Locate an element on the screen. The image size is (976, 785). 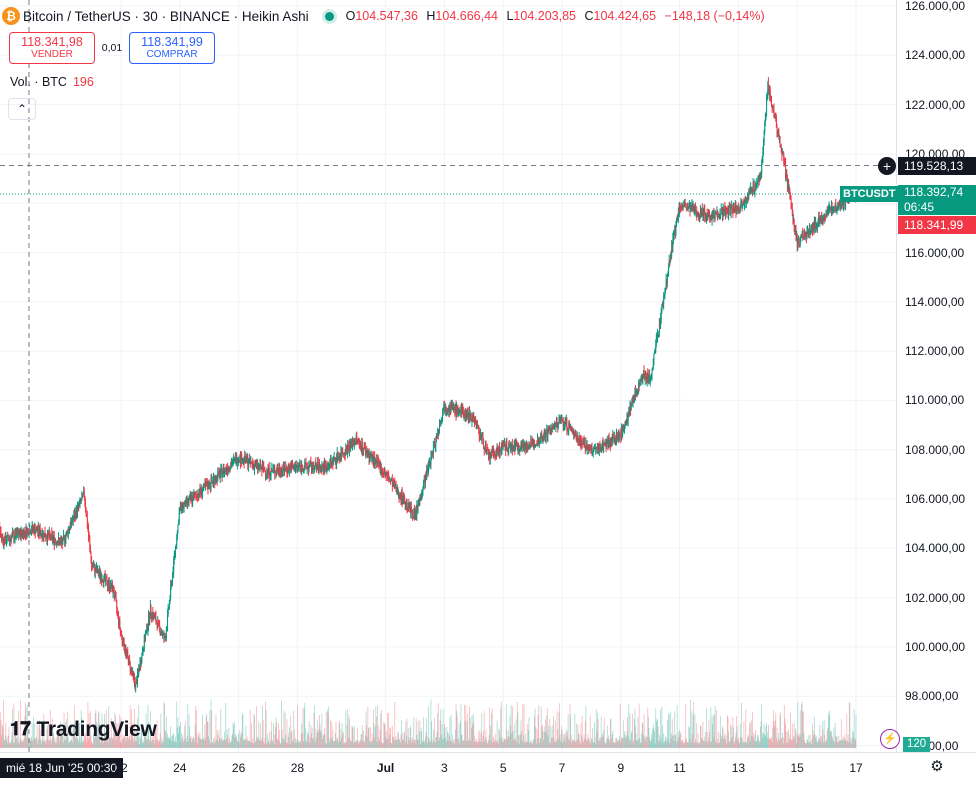
volume-axis-tag: 120 is located at coordinates (916, 744).